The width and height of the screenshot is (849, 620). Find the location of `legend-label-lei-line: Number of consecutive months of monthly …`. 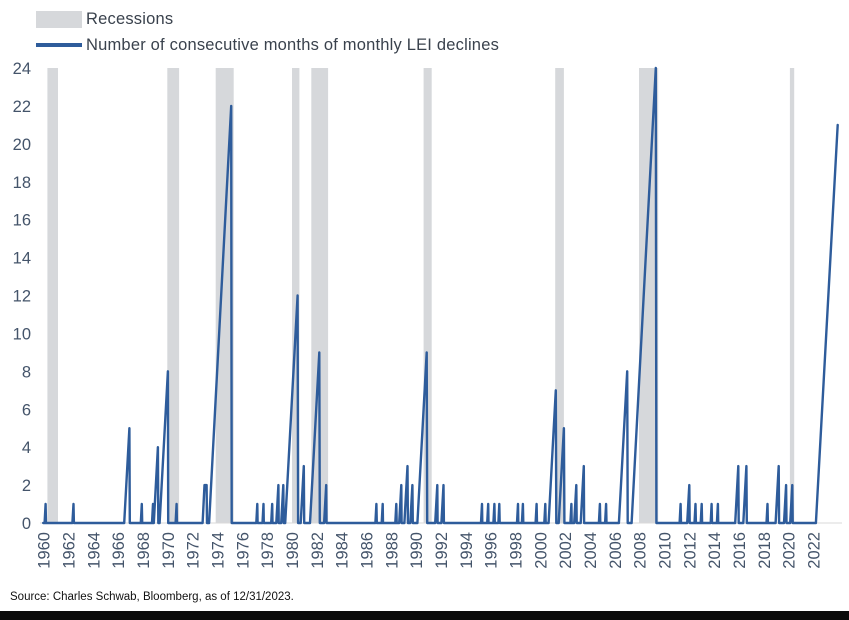

legend-label-lei-line: Number of consecutive months of monthly … is located at coordinates (293, 44).